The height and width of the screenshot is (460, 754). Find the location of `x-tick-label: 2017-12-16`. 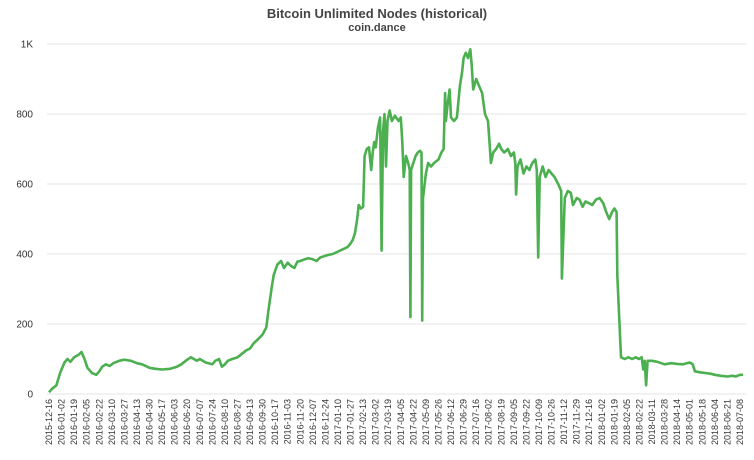

x-tick-label: 2017-12-16 is located at coordinates (589, 422).